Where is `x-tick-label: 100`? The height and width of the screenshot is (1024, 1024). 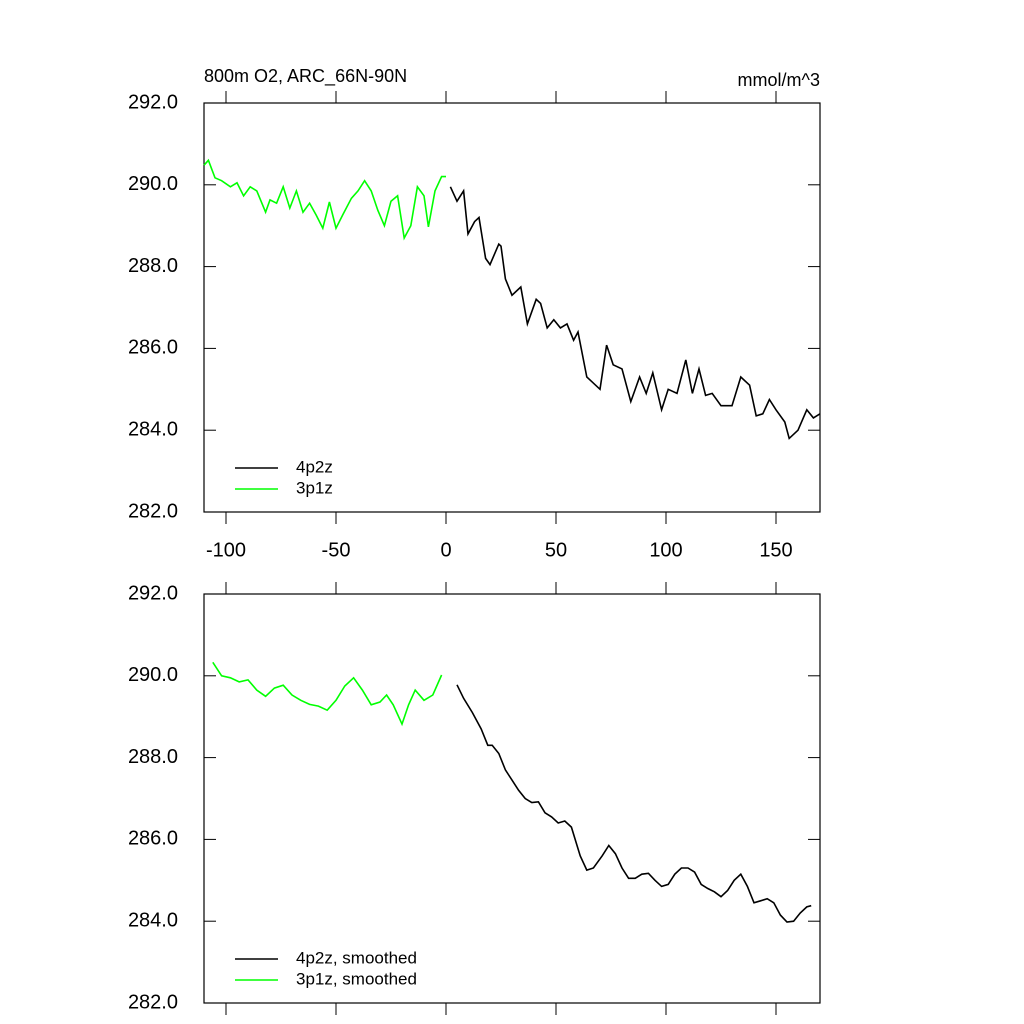 x-tick-label: 100 is located at coordinates (665, 550).